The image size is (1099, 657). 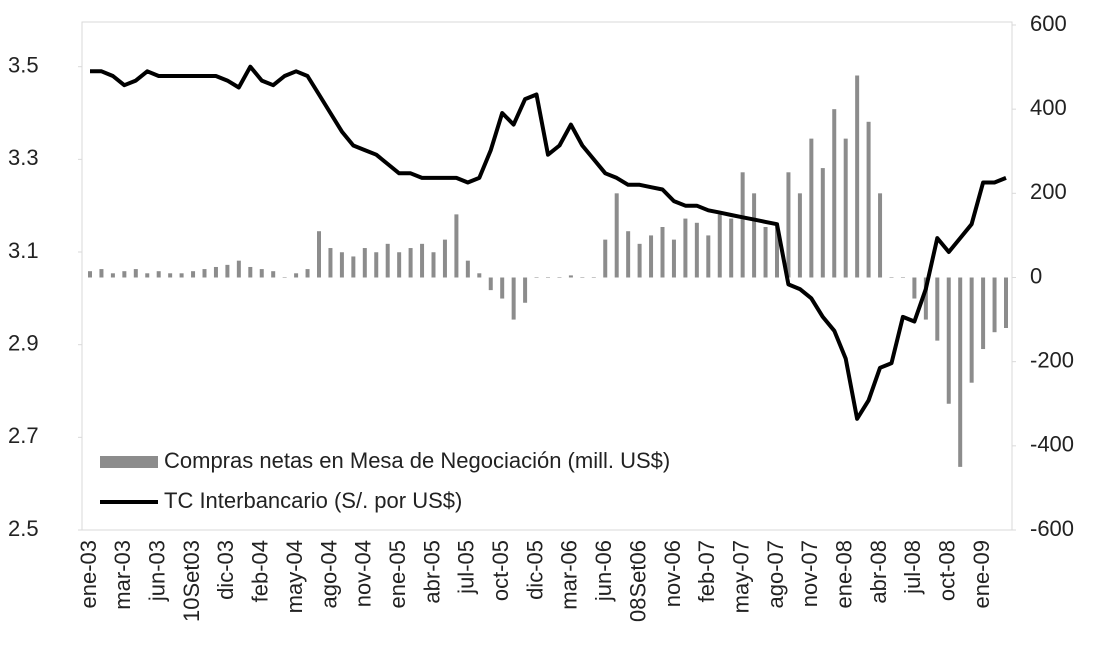 I want to click on y2-tick-label: 400, so click(x=1048, y=107).